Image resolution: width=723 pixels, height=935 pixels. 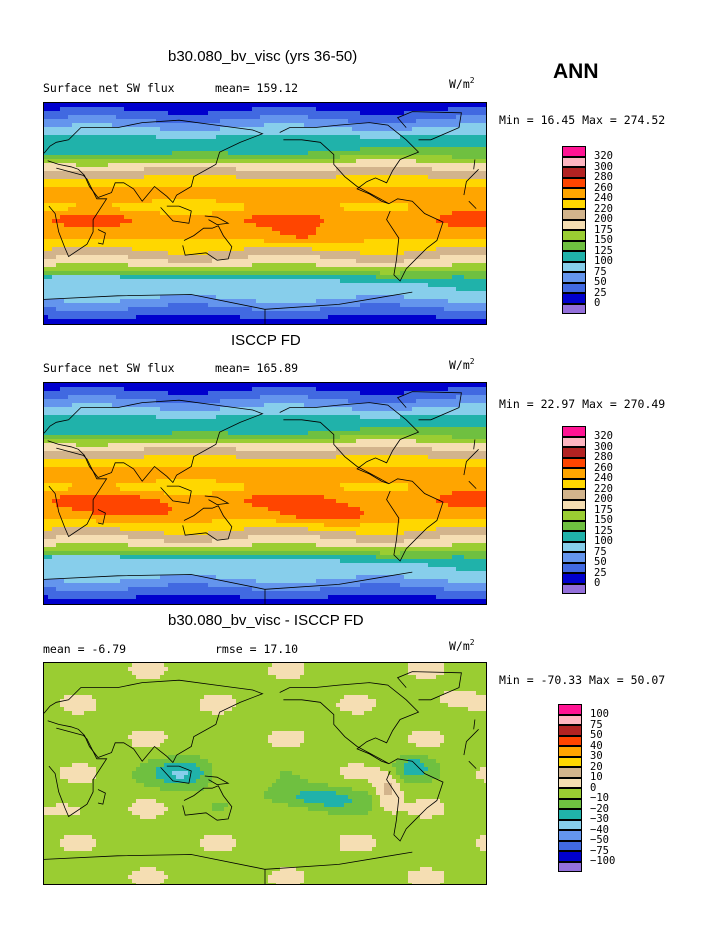 I want to click on panel-2-variable-label: Surface net SW flux, so click(x=109, y=368).